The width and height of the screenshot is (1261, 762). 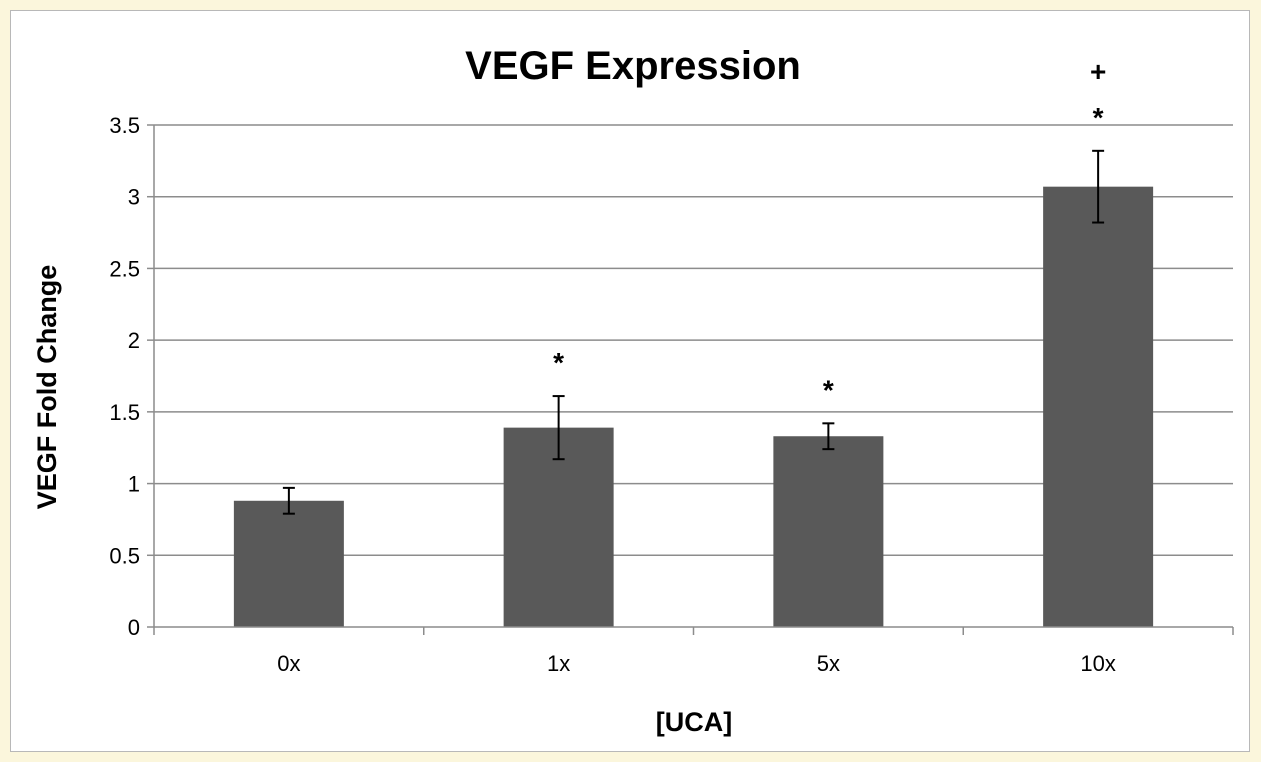 What do you see at coordinates (134, 340) in the screenshot?
I see `y-tick-label: 2` at bounding box center [134, 340].